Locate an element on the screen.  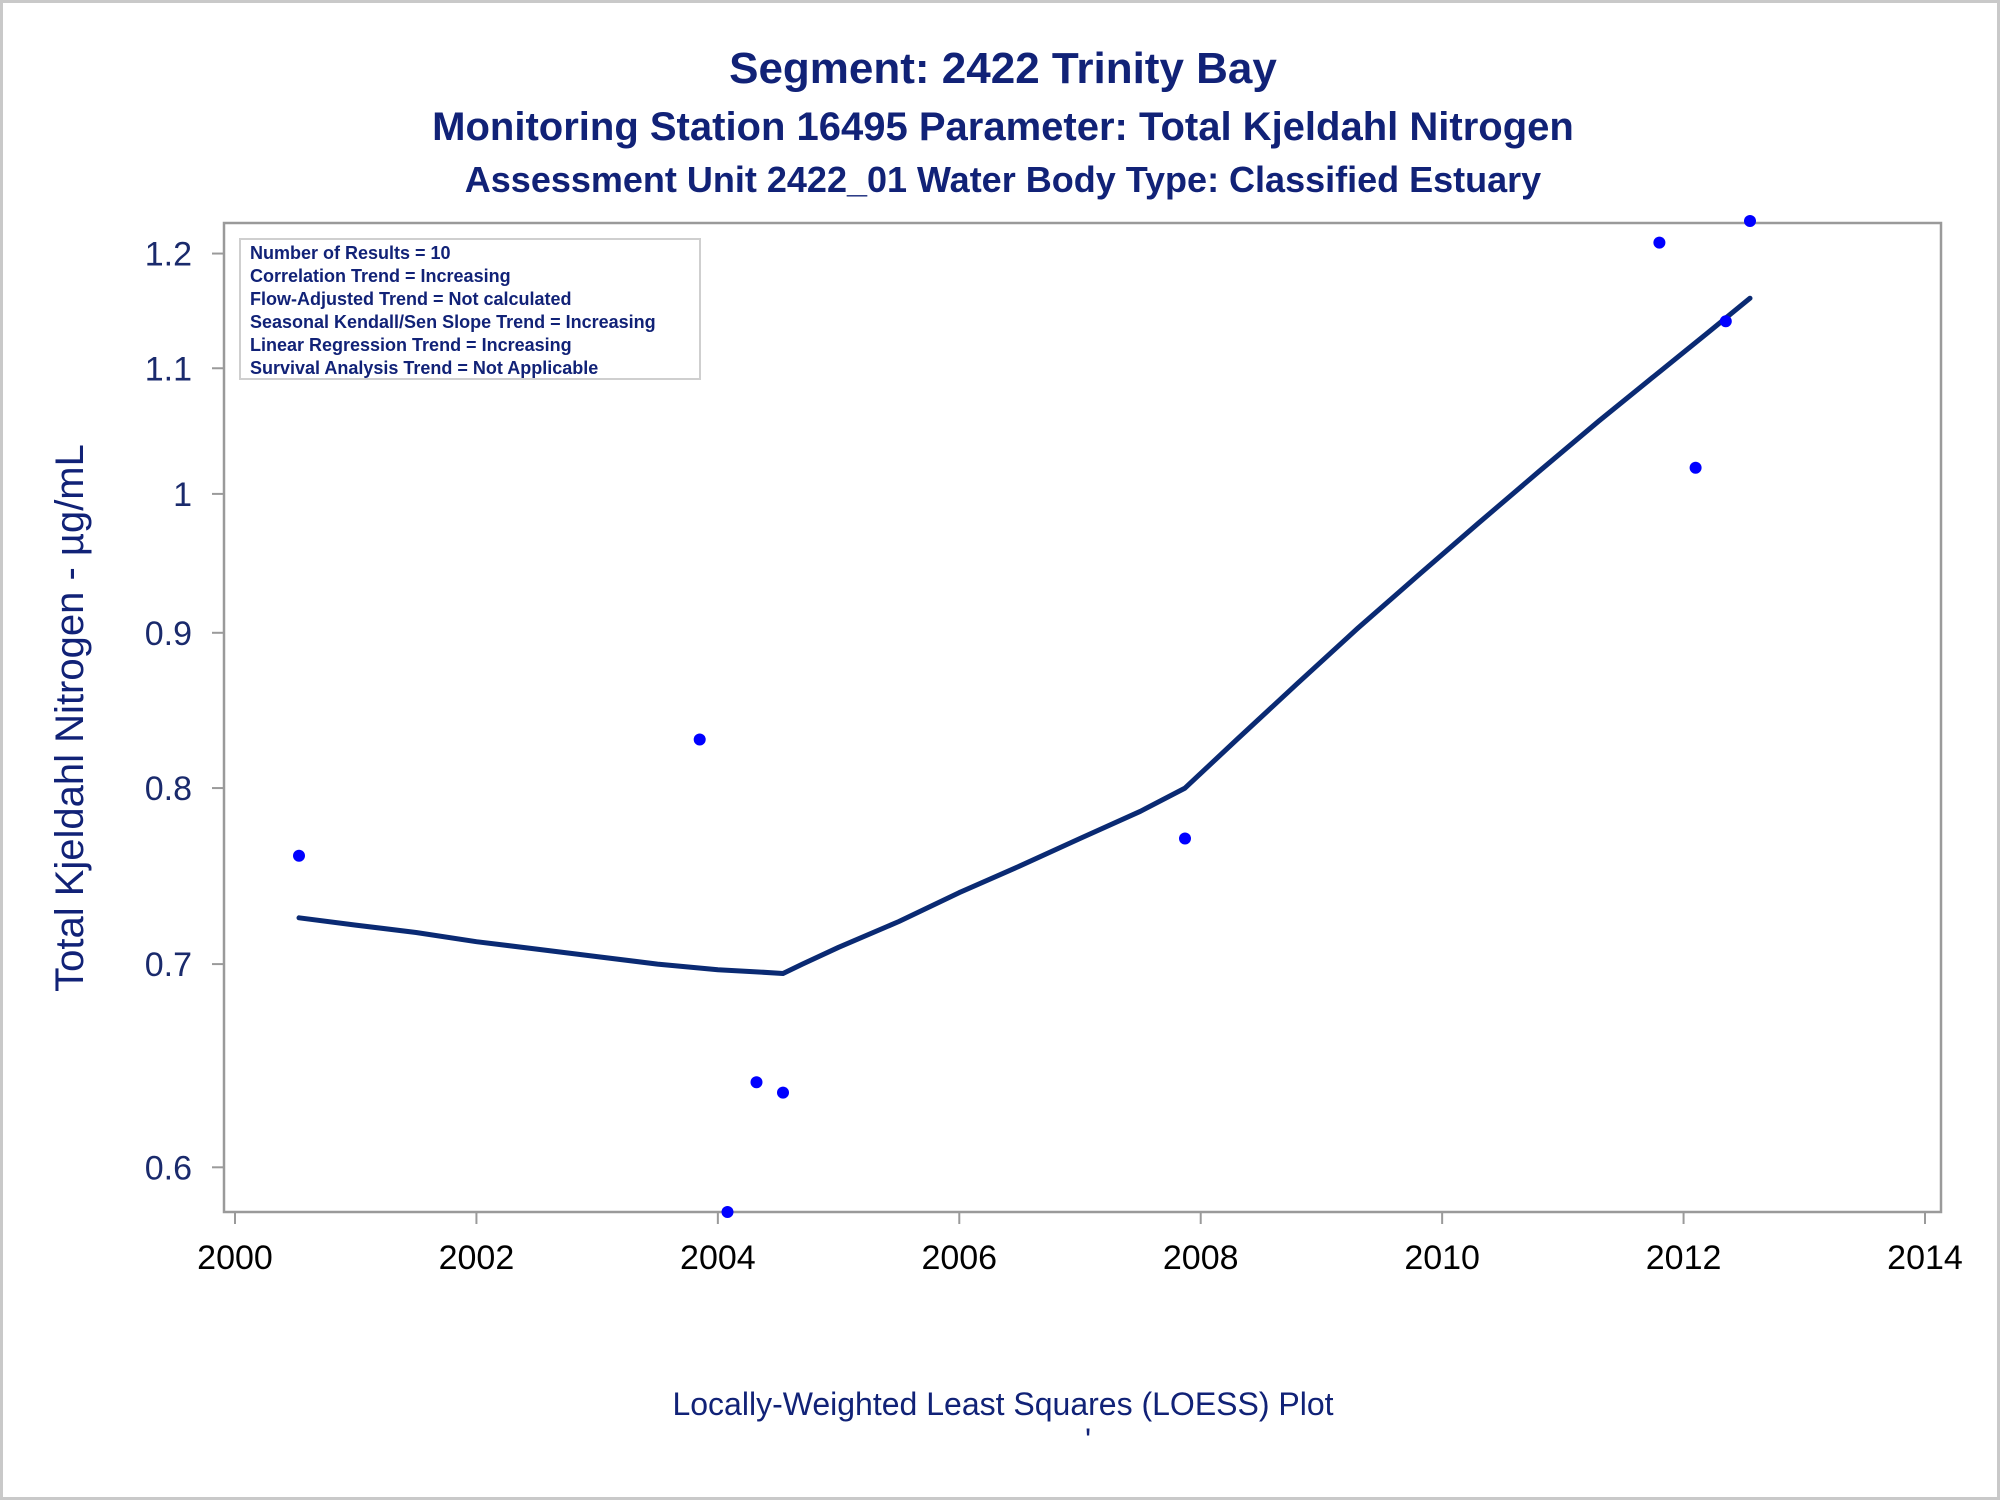
y-tick-label: 0.6 is located at coordinates (168, 1168).